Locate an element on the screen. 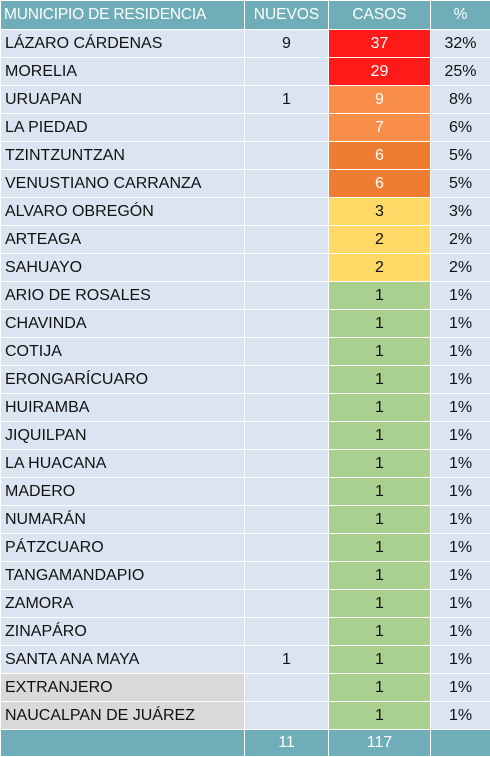 The width and height of the screenshot is (490, 757). cell-casos: 37 is located at coordinates (380, 44).